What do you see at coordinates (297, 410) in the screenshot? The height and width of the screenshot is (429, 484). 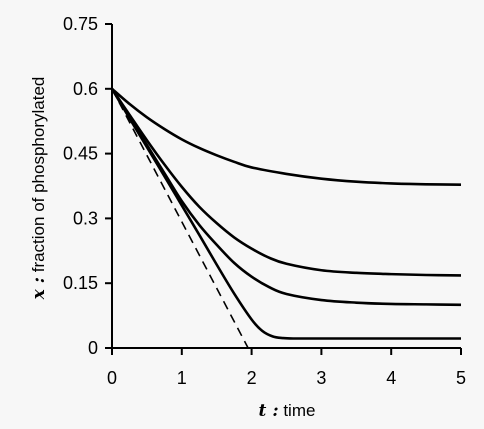 I see `x-axis-label: time` at bounding box center [297, 410].